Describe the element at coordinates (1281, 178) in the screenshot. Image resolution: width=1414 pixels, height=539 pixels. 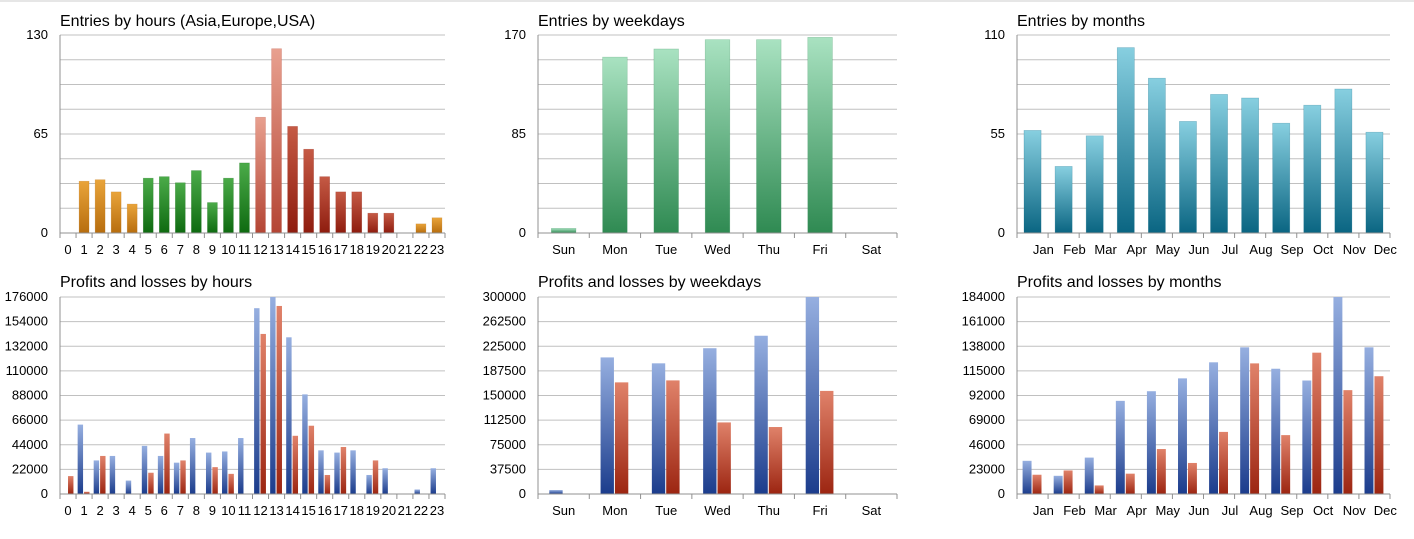
I see `bar-Sep` at that location.